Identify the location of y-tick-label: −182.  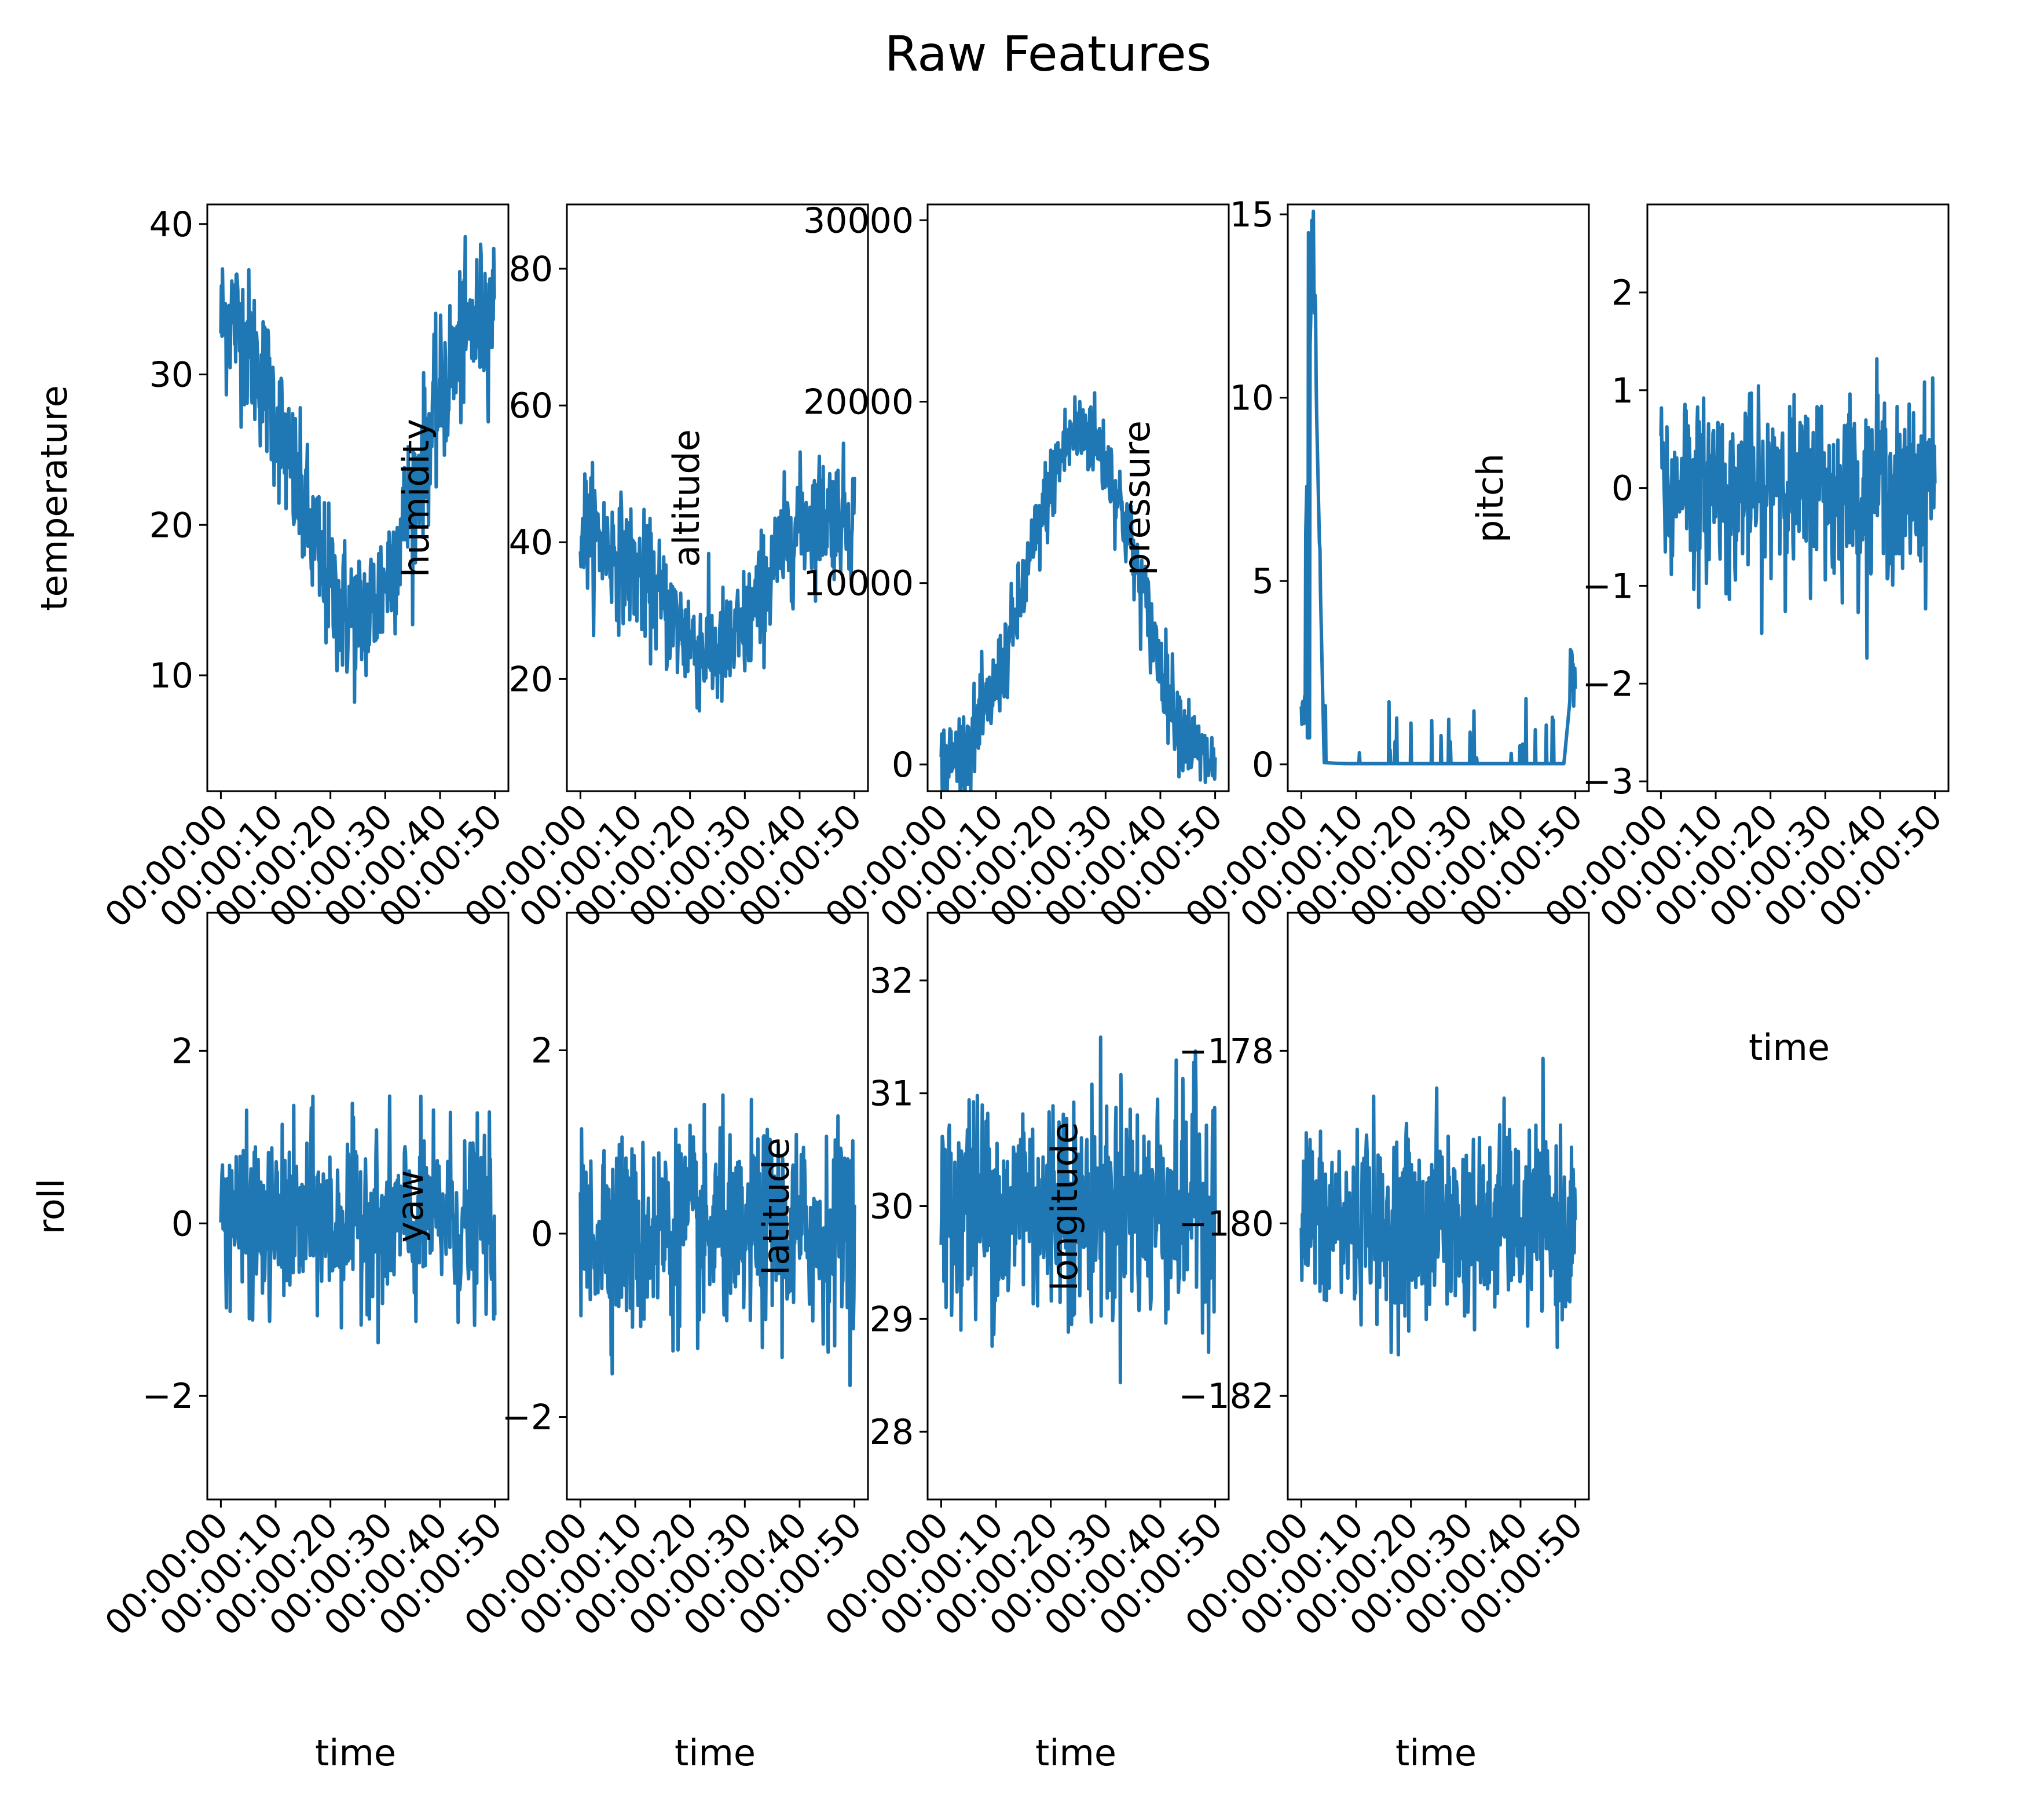
(1226, 1396).